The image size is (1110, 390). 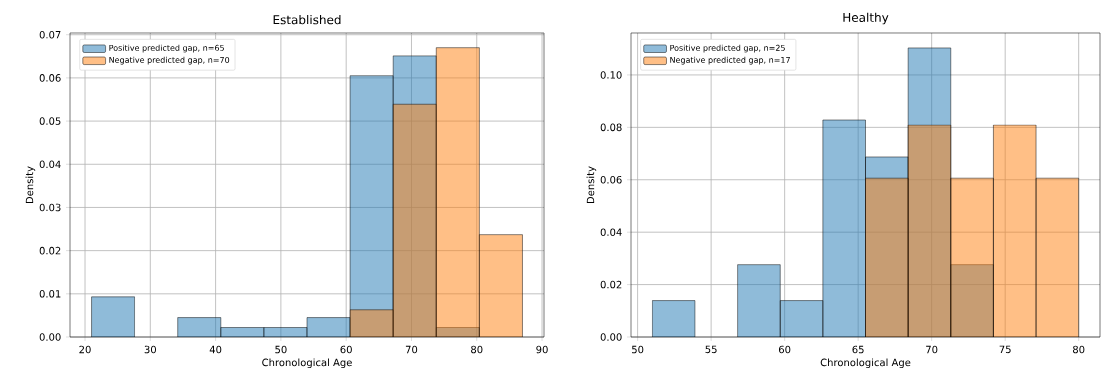 What do you see at coordinates (50, 294) in the screenshot?
I see `y-tick-label: 0.01` at bounding box center [50, 294].